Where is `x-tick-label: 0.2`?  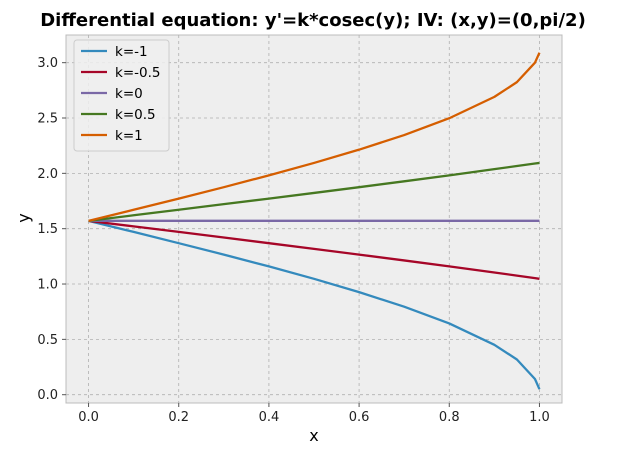
x-tick-label: 0.2 is located at coordinates (178, 417).